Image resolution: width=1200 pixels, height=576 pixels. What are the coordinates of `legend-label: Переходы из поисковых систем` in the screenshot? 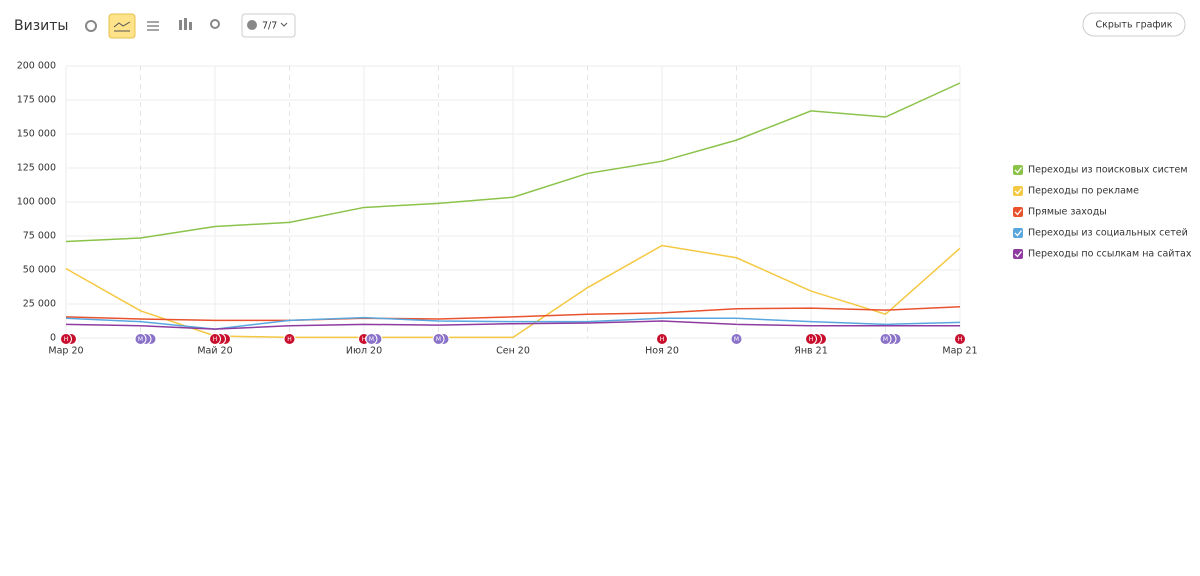 It's located at (1108, 170).